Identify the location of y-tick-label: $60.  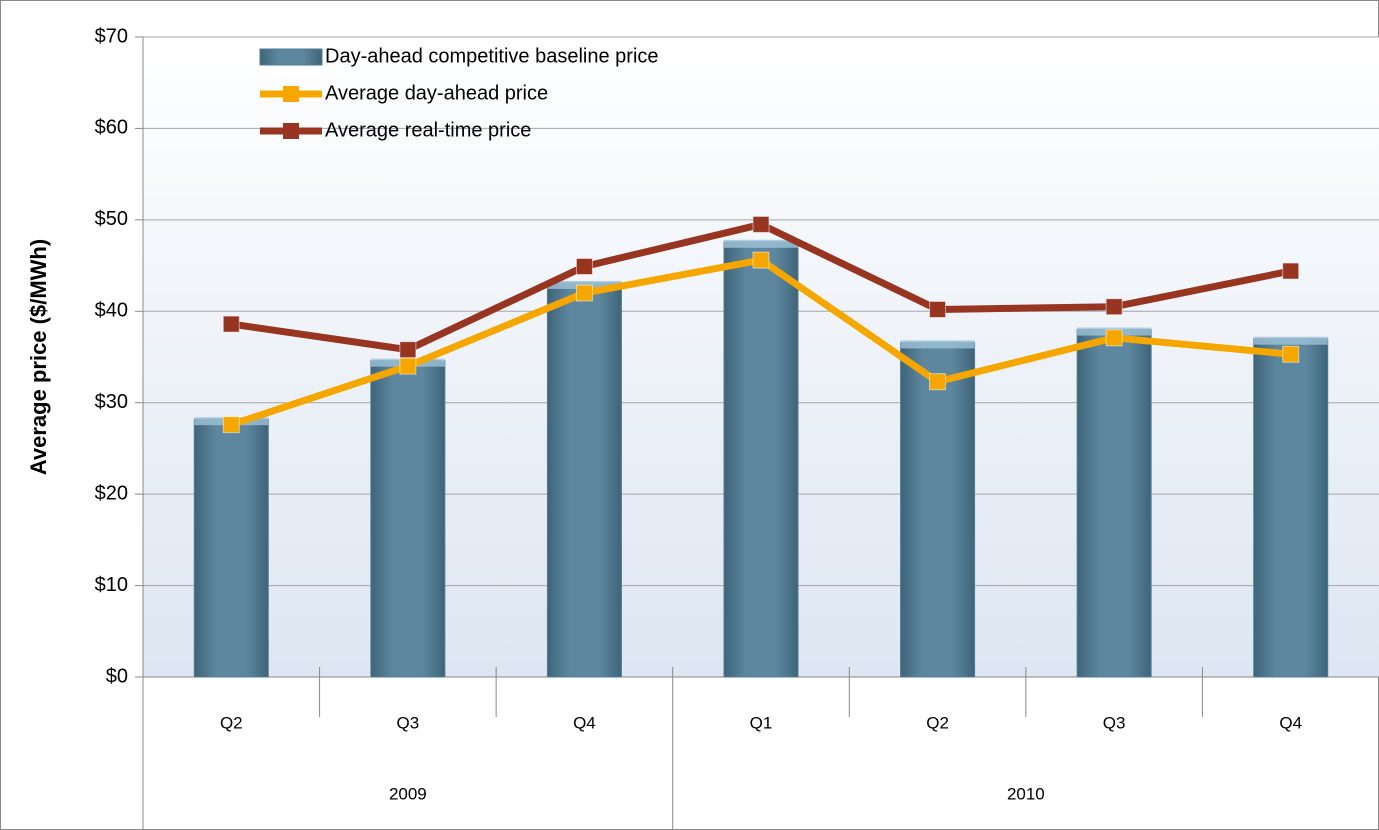
(111, 128).